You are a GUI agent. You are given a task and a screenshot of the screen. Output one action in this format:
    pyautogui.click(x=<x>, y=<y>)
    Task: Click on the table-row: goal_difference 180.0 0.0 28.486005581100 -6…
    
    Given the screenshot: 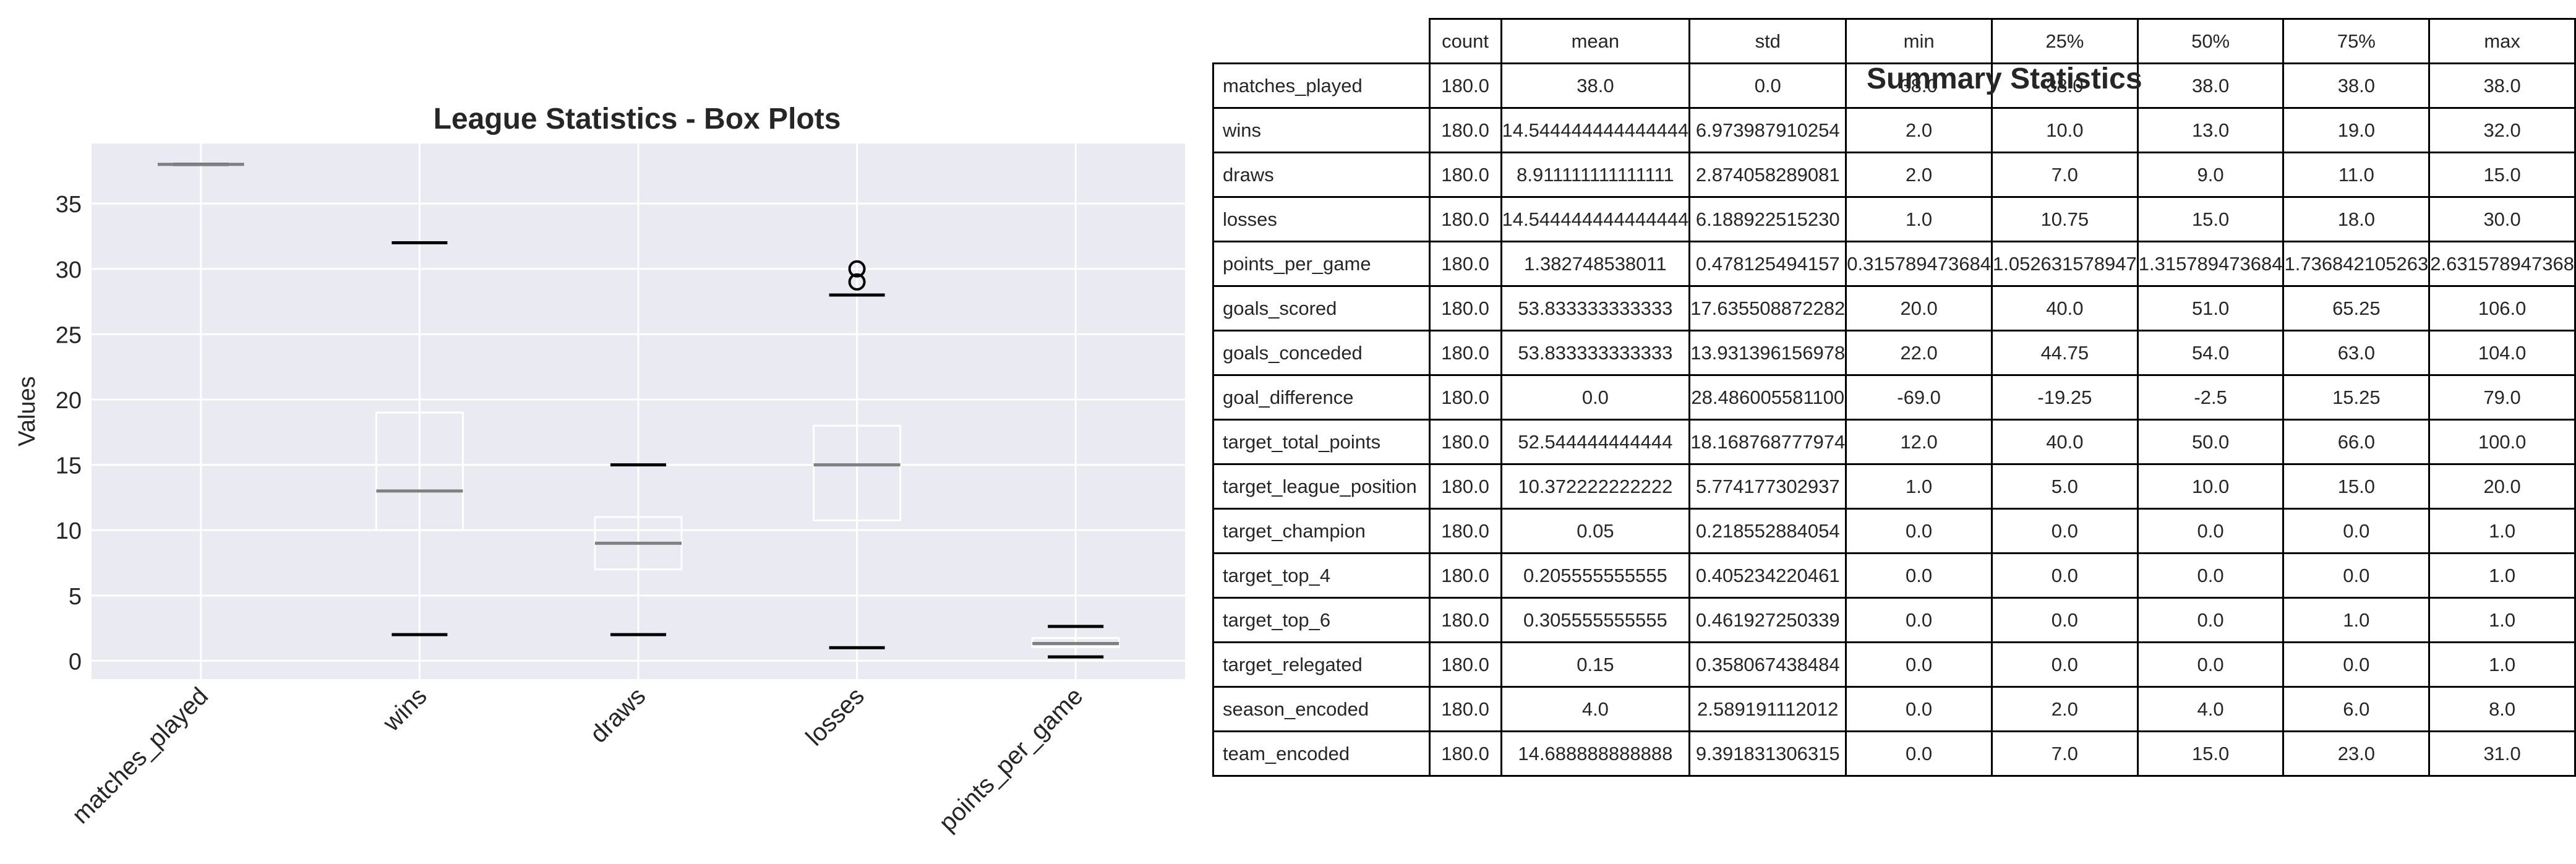 What is the action you would take?
    pyautogui.click(x=1894, y=397)
    